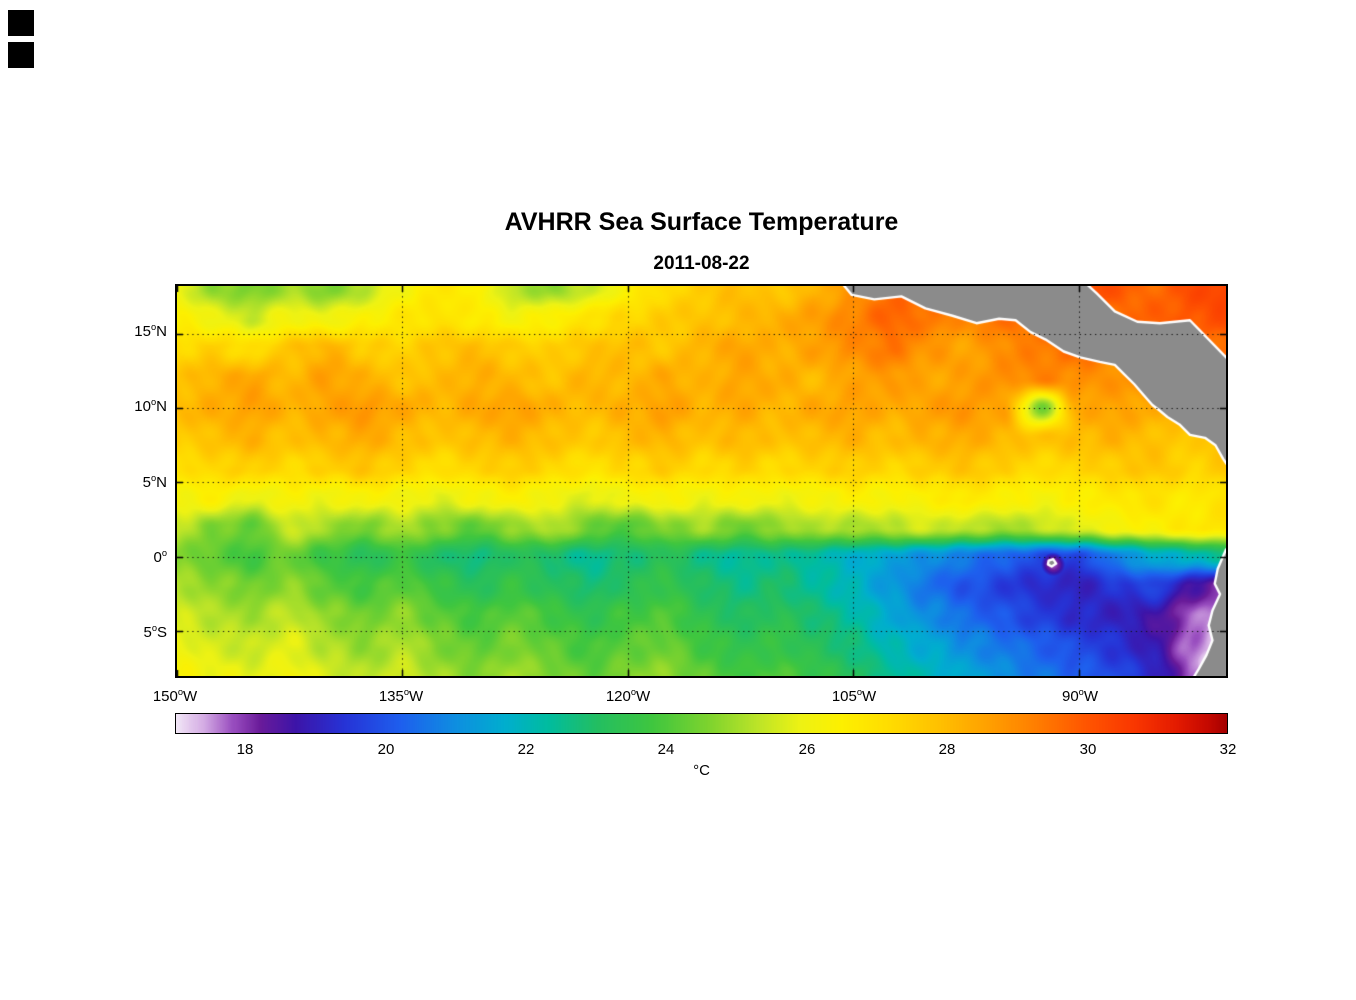  I want to click on lon-tick-label: 150oW, so click(175, 696).